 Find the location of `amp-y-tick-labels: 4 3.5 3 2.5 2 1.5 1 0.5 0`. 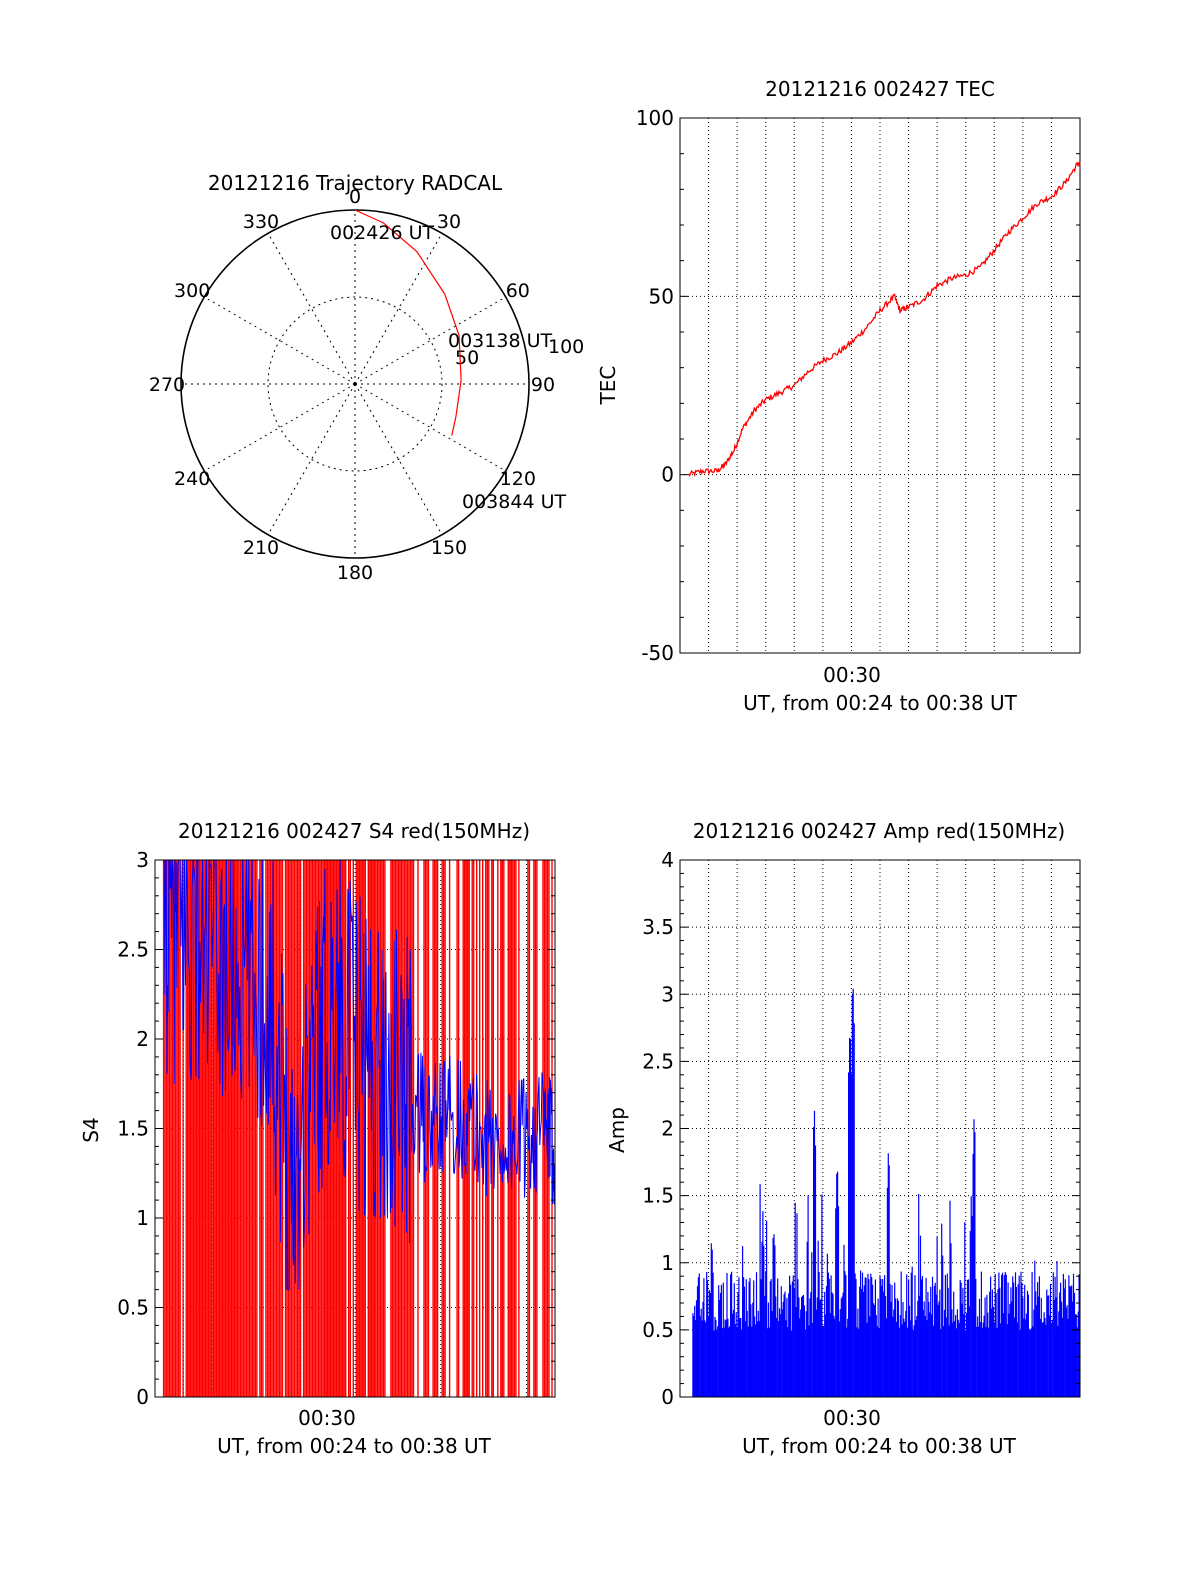

amp-y-tick-labels: 4 3.5 3 2.5 2 1.5 1 0.5 0 is located at coordinates (658, 1128).